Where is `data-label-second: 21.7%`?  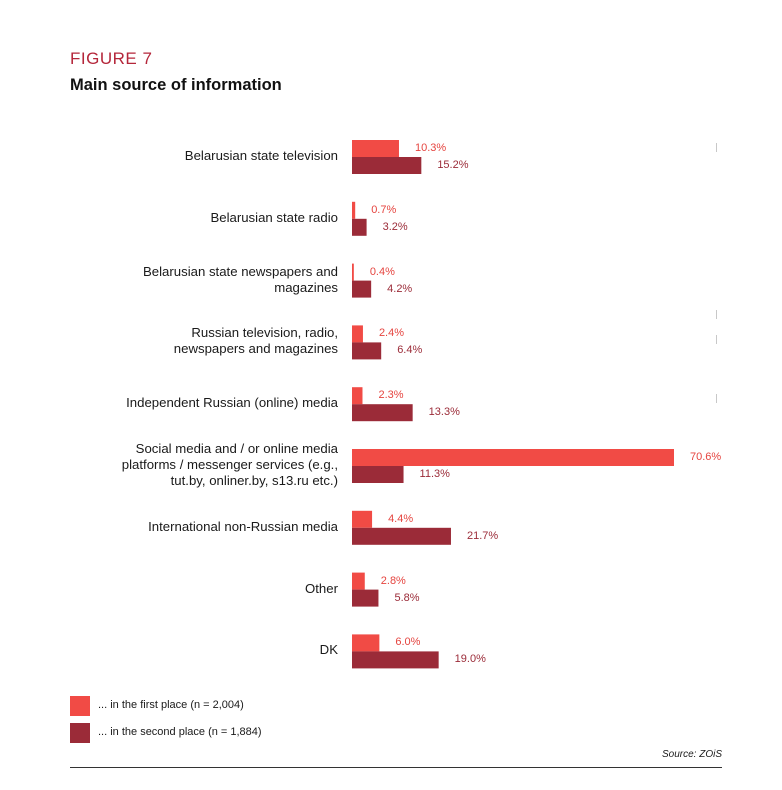
data-label-second: 21.7% is located at coordinates (482, 535).